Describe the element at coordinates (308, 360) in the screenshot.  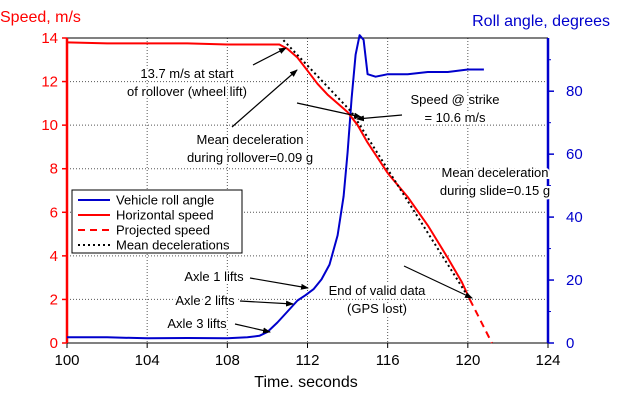
I see `x-tick-label: 112` at that location.